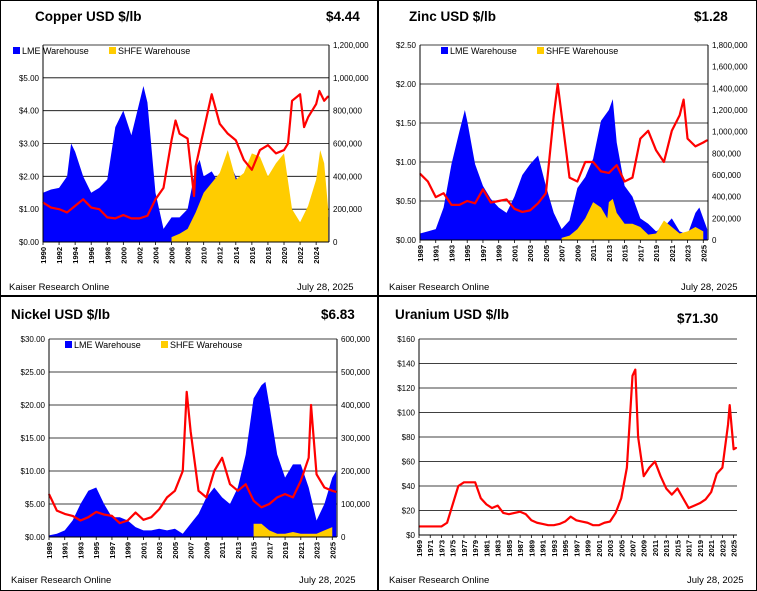 This screenshot has height=591, width=757. Describe the element at coordinates (300, 255) in the screenshot. I see `x-tick-label: 2022` at that location.